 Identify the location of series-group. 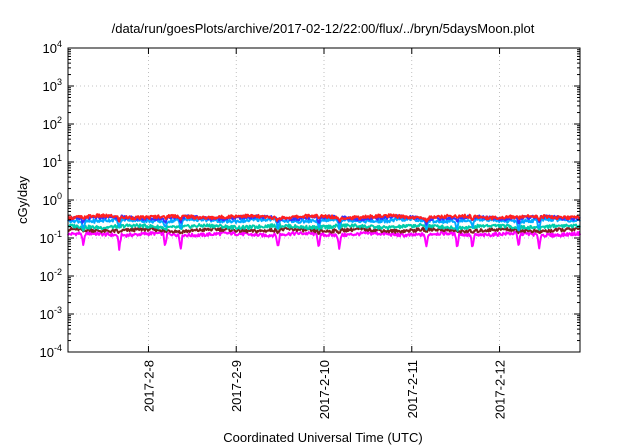
(324, 232).